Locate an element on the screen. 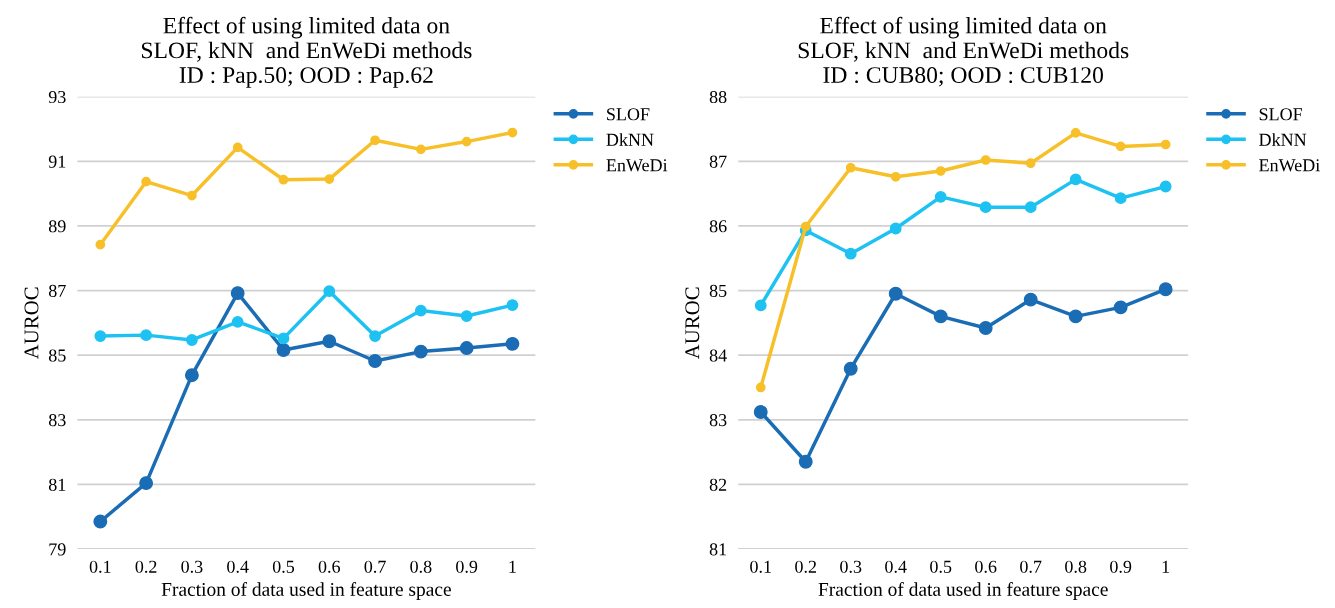 The image size is (1335, 608). y-tick-label: 86 is located at coordinates (718, 226).